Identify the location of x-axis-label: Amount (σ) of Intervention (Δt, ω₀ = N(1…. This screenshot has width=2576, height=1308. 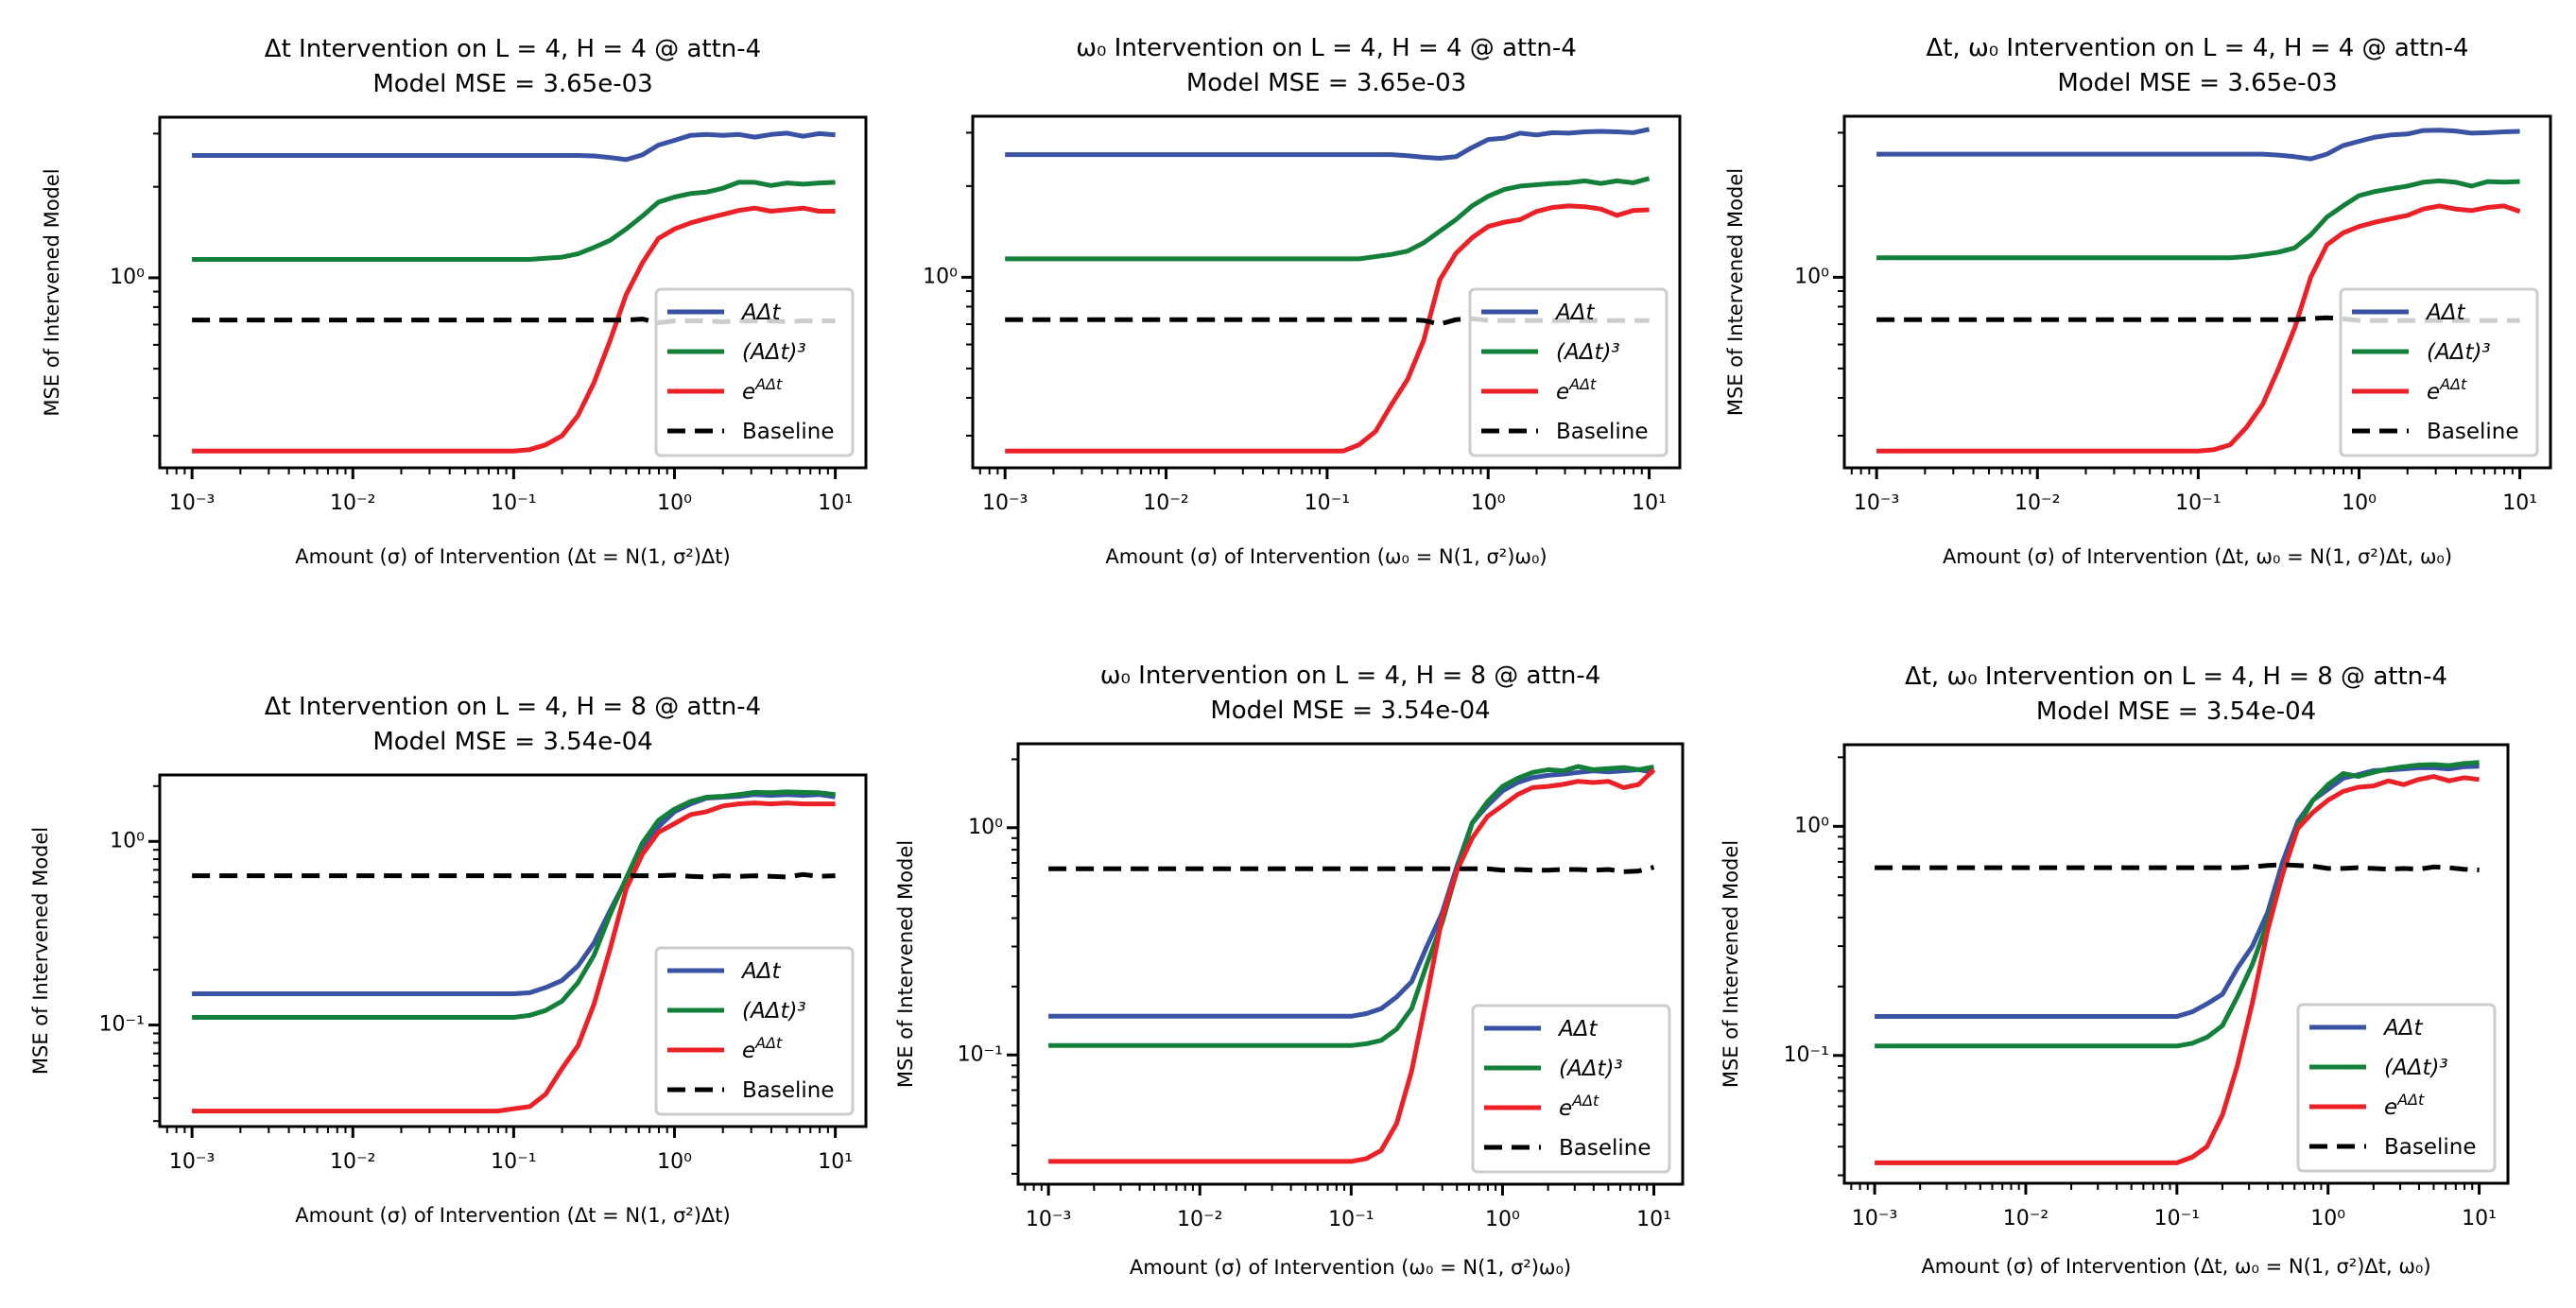
(2175, 1267).